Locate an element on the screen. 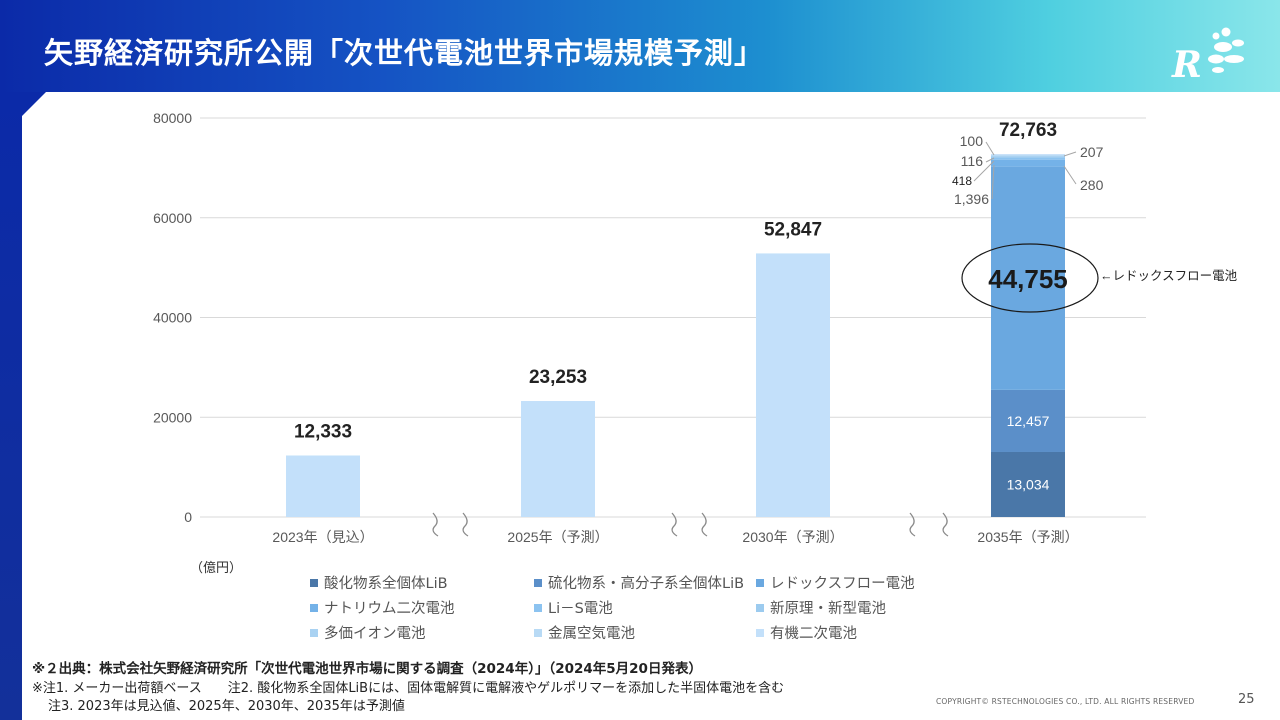 This screenshot has height=720, width=1280. legend-item: 酸化物系全個体LiB is located at coordinates (379, 582).